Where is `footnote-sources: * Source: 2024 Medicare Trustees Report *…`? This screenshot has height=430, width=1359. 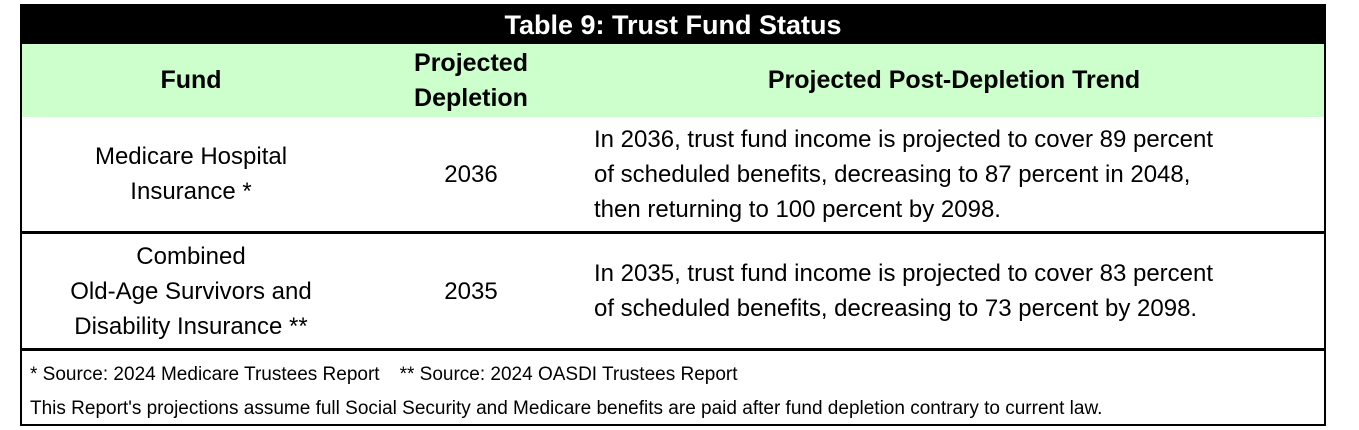 footnote-sources: * Source: 2024 Medicare Trustees Report *… is located at coordinates (384, 375).